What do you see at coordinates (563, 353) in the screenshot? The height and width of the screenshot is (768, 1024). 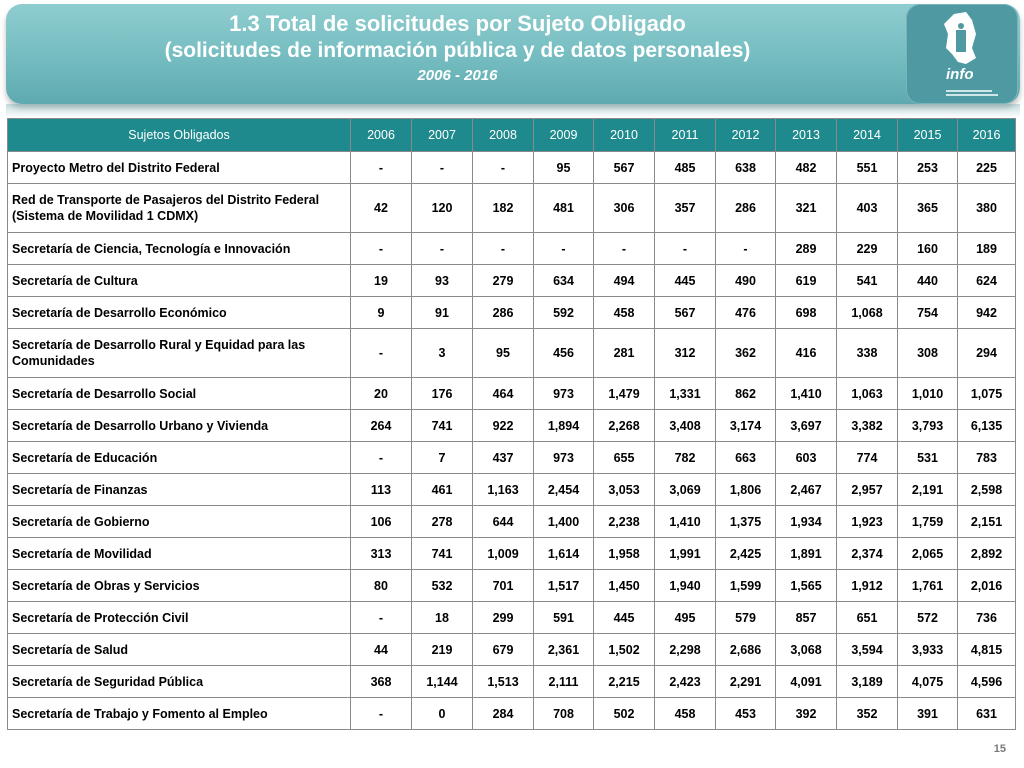 I see `table-cell: 456` at bounding box center [563, 353].